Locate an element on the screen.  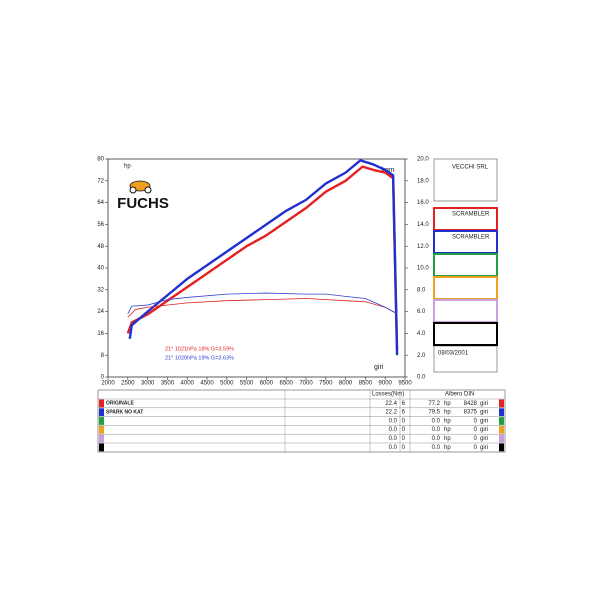
row-rpm: 8375 is located at coordinates (471, 413).